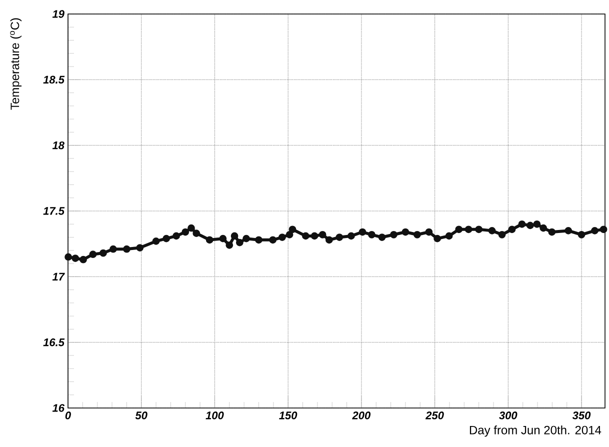 The width and height of the screenshot is (609, 447). Describe the element at coordinates (58, 276) in the screenshot. I see `y-tick-label: 17` at that location.